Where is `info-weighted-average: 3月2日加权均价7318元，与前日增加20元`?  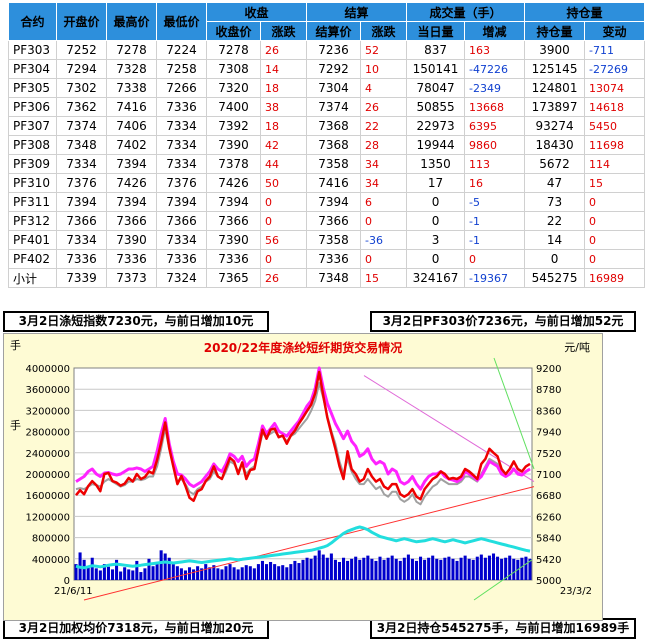 info-weighted-average: 3月2日加权均价7318元，与前日增加20元 is located at coordinates (136, 628).